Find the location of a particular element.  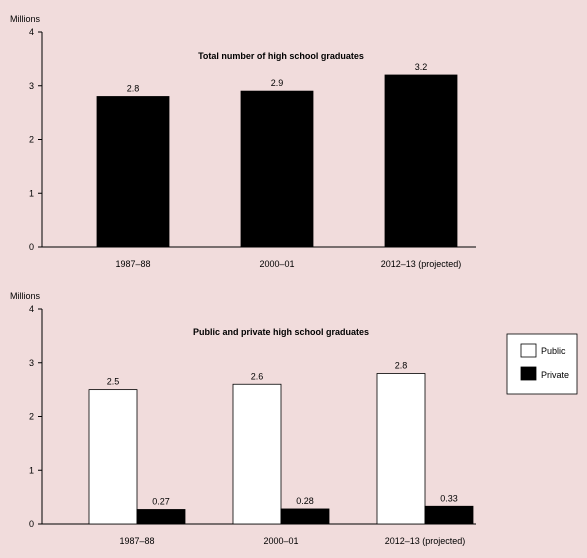

legend-box is located at coordinates (542, 364).